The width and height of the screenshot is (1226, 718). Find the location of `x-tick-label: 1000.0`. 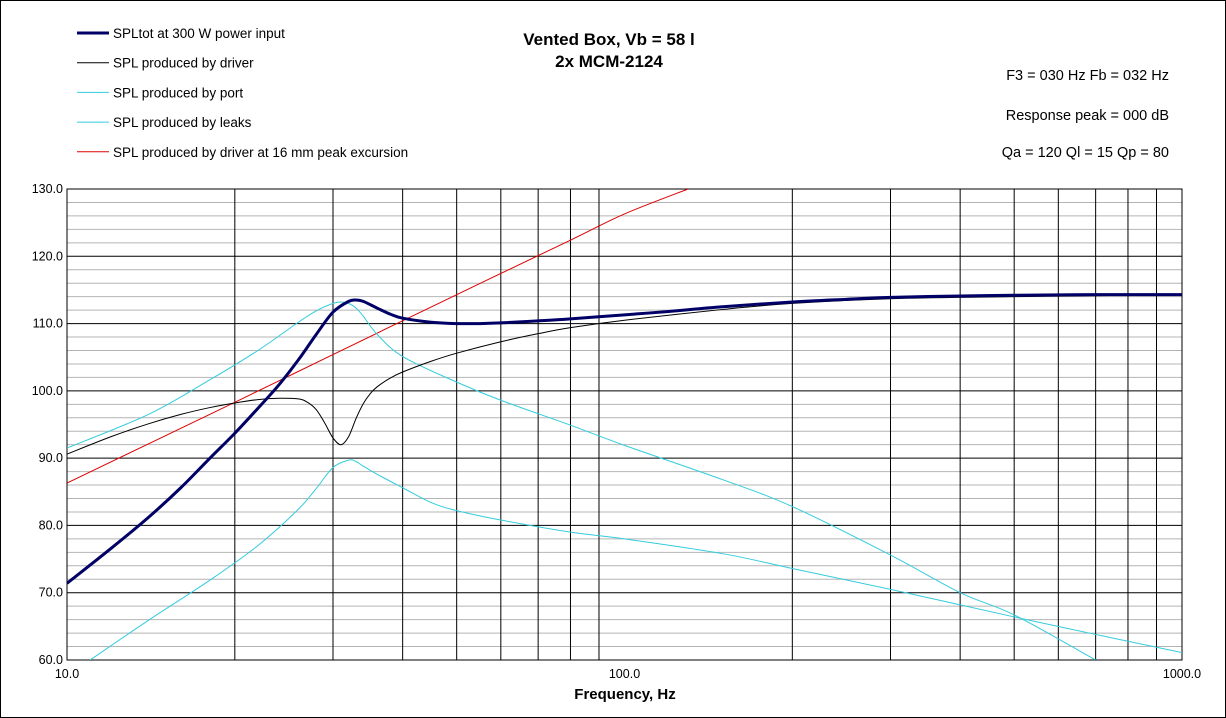

x-tick-label: 1000.0 is located at coordinates (1182, 674).